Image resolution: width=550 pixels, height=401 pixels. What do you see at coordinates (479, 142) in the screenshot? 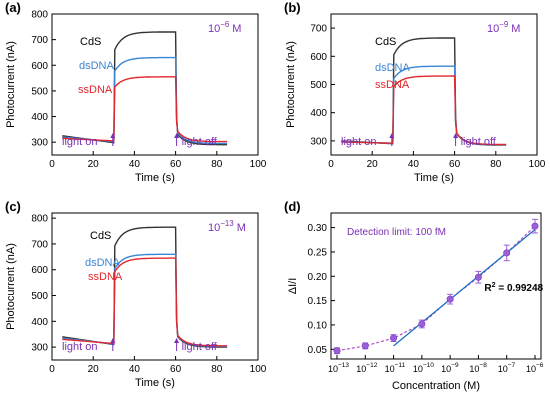
I see `panel-1-light-off-label: light off` at bounding box center [479, 142].